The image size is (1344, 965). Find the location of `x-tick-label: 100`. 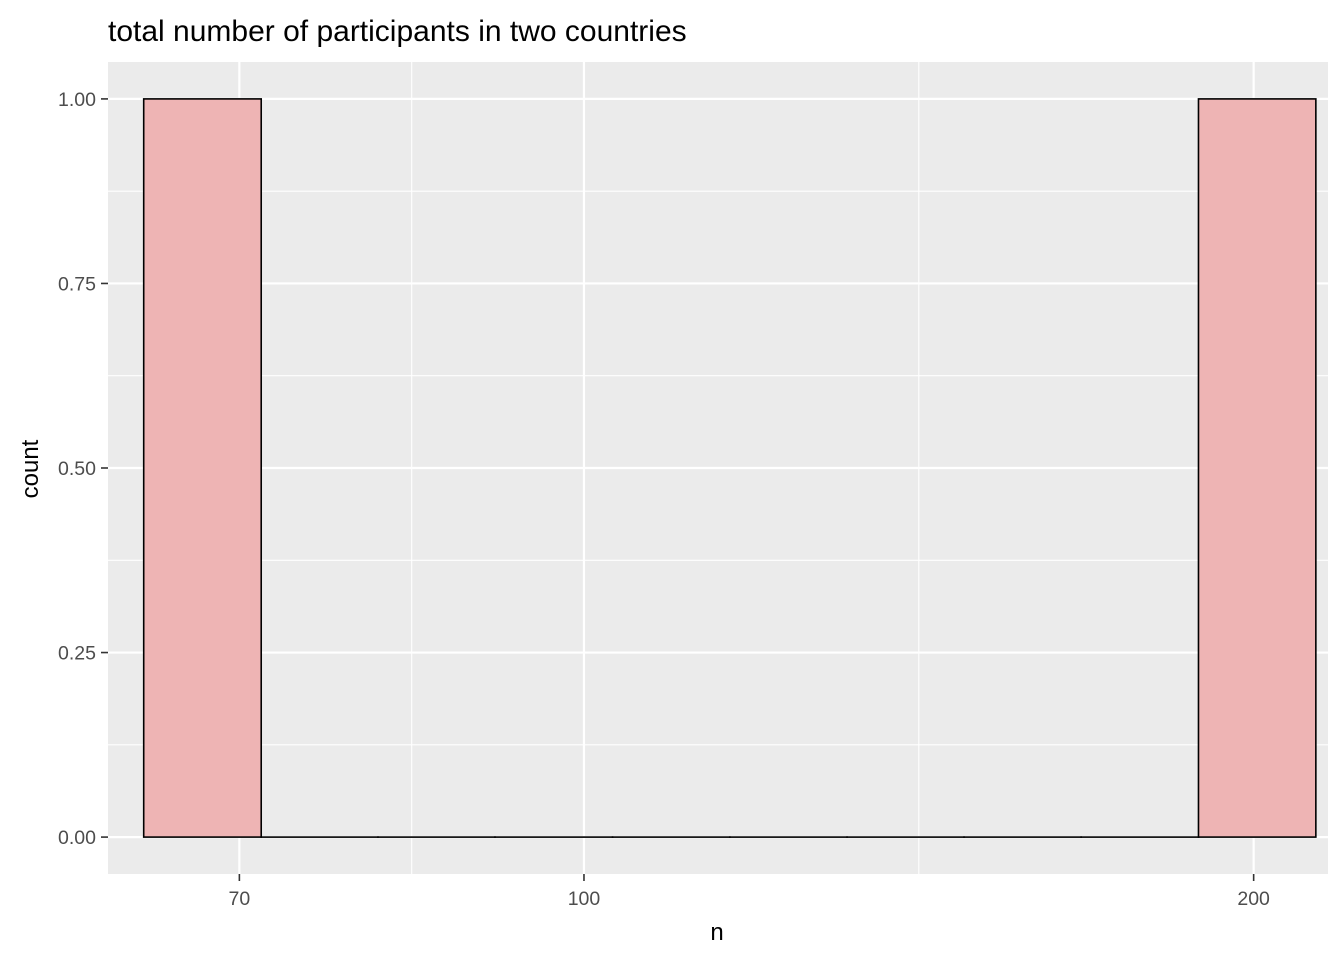

x-tick-label: 100 is located at coordinates (584, 899).